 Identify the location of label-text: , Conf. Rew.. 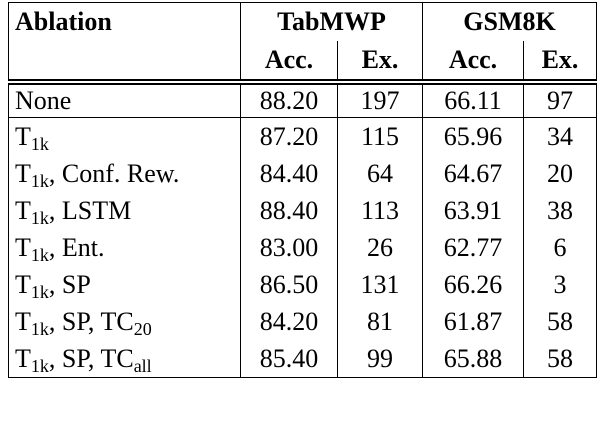
(114, 173).